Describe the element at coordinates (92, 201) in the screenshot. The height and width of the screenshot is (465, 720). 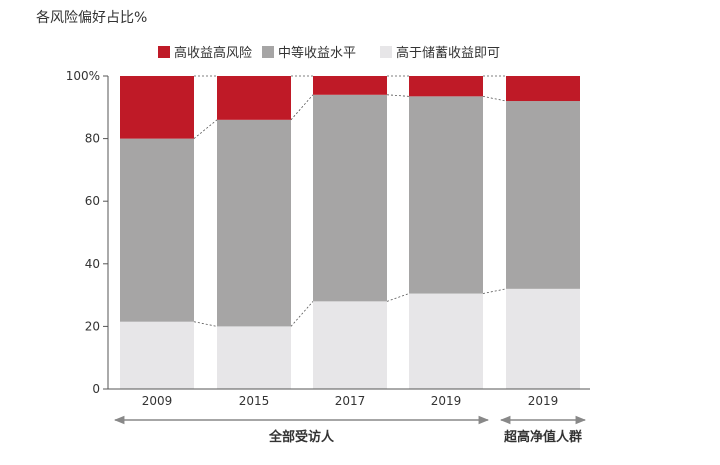
I see `y-tick-label-3: 60` at that location.